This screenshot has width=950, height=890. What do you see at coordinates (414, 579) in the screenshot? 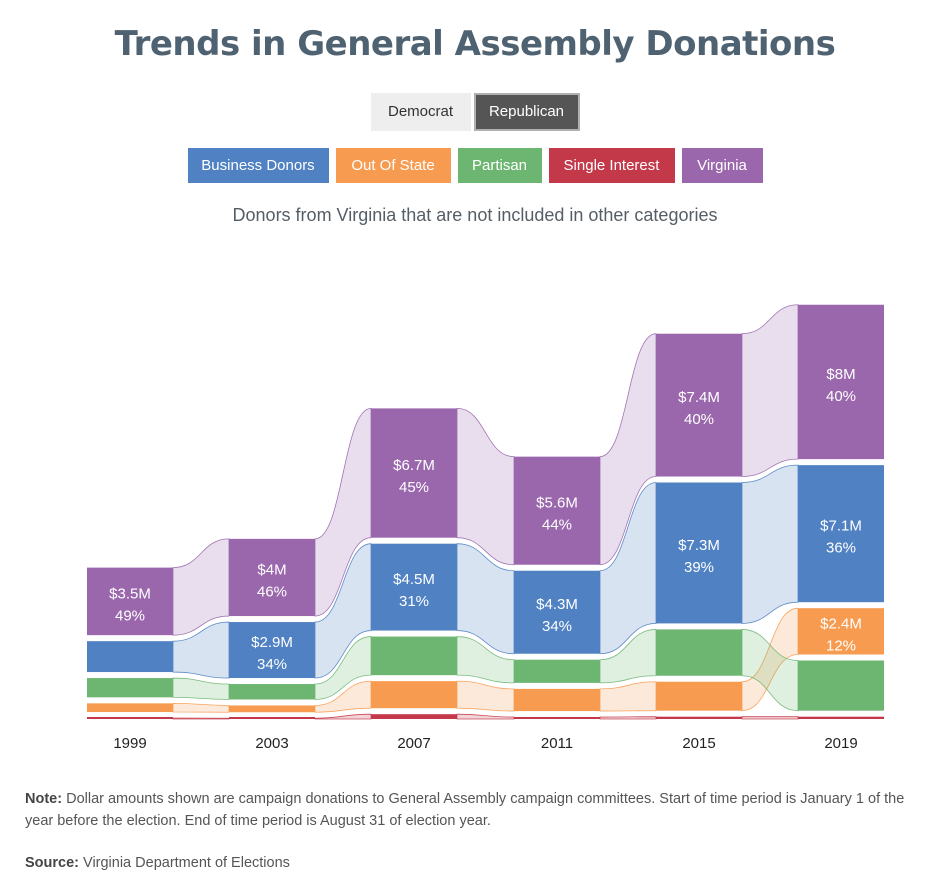
I see `value-label: $4.5M` at bounding box center [414, 579].